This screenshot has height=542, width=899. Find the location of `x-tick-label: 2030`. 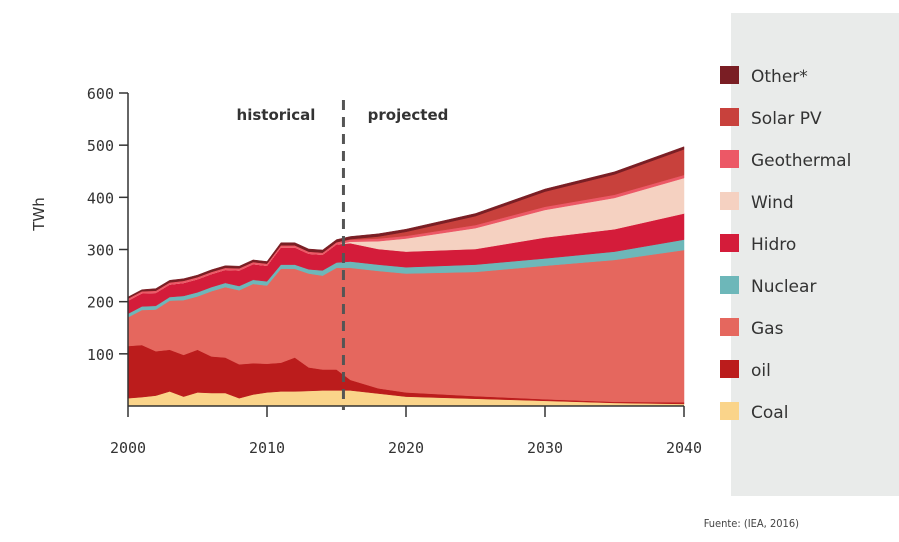

x-tick-label: 2030 is located at coordinates (545, 448).